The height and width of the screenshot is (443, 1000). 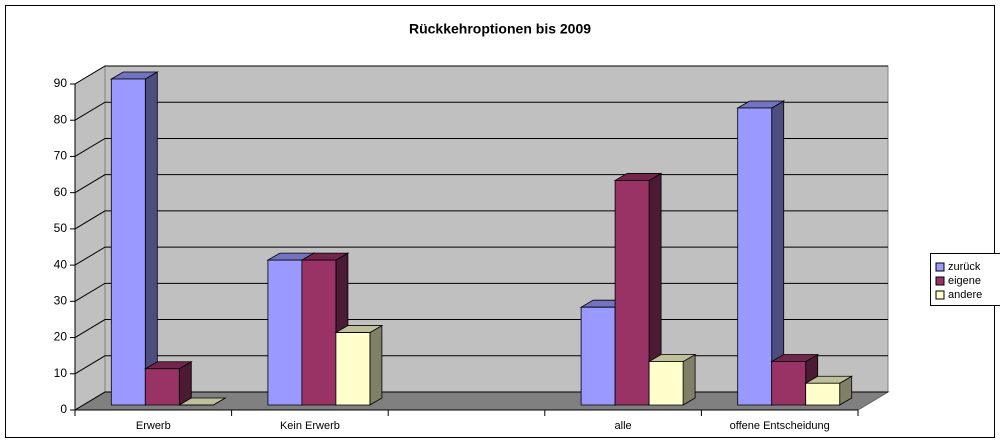 What do you see at coordinates (623, 426) in the screenshot?
I see `x-tick-label: alle` at bounding box center [623, 426].